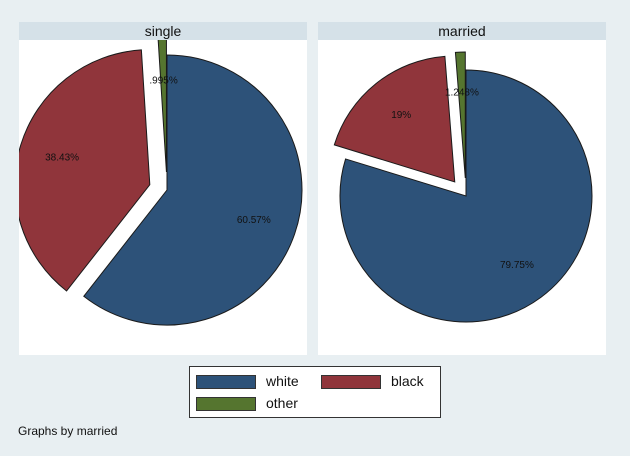 Image resolution: width=630 pixels, height=456 pixels. I want to click on pie-label-other: 1.248%, so click(462, 92).